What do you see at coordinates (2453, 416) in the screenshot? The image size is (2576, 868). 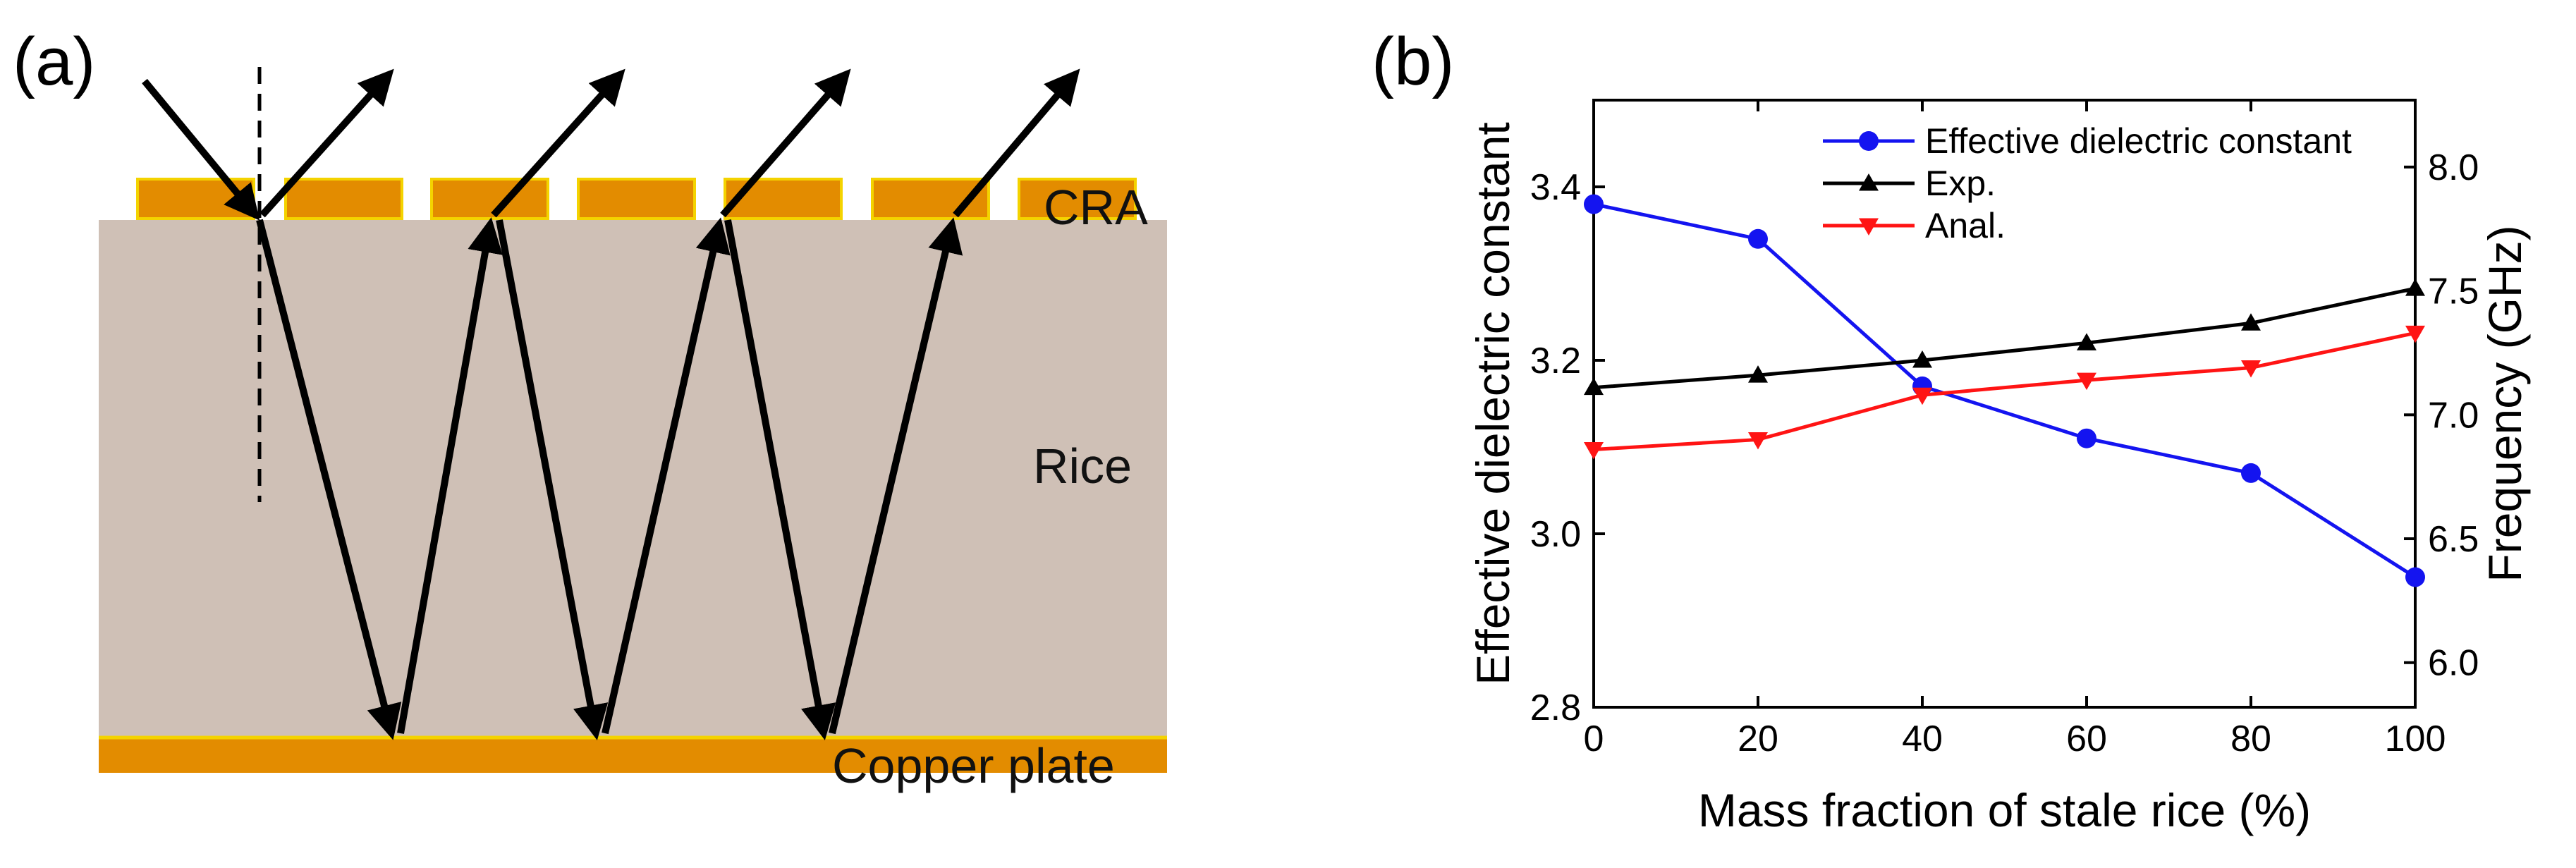 I see `y2-tick-label: 7.0` at bounding box center [2453, 416].